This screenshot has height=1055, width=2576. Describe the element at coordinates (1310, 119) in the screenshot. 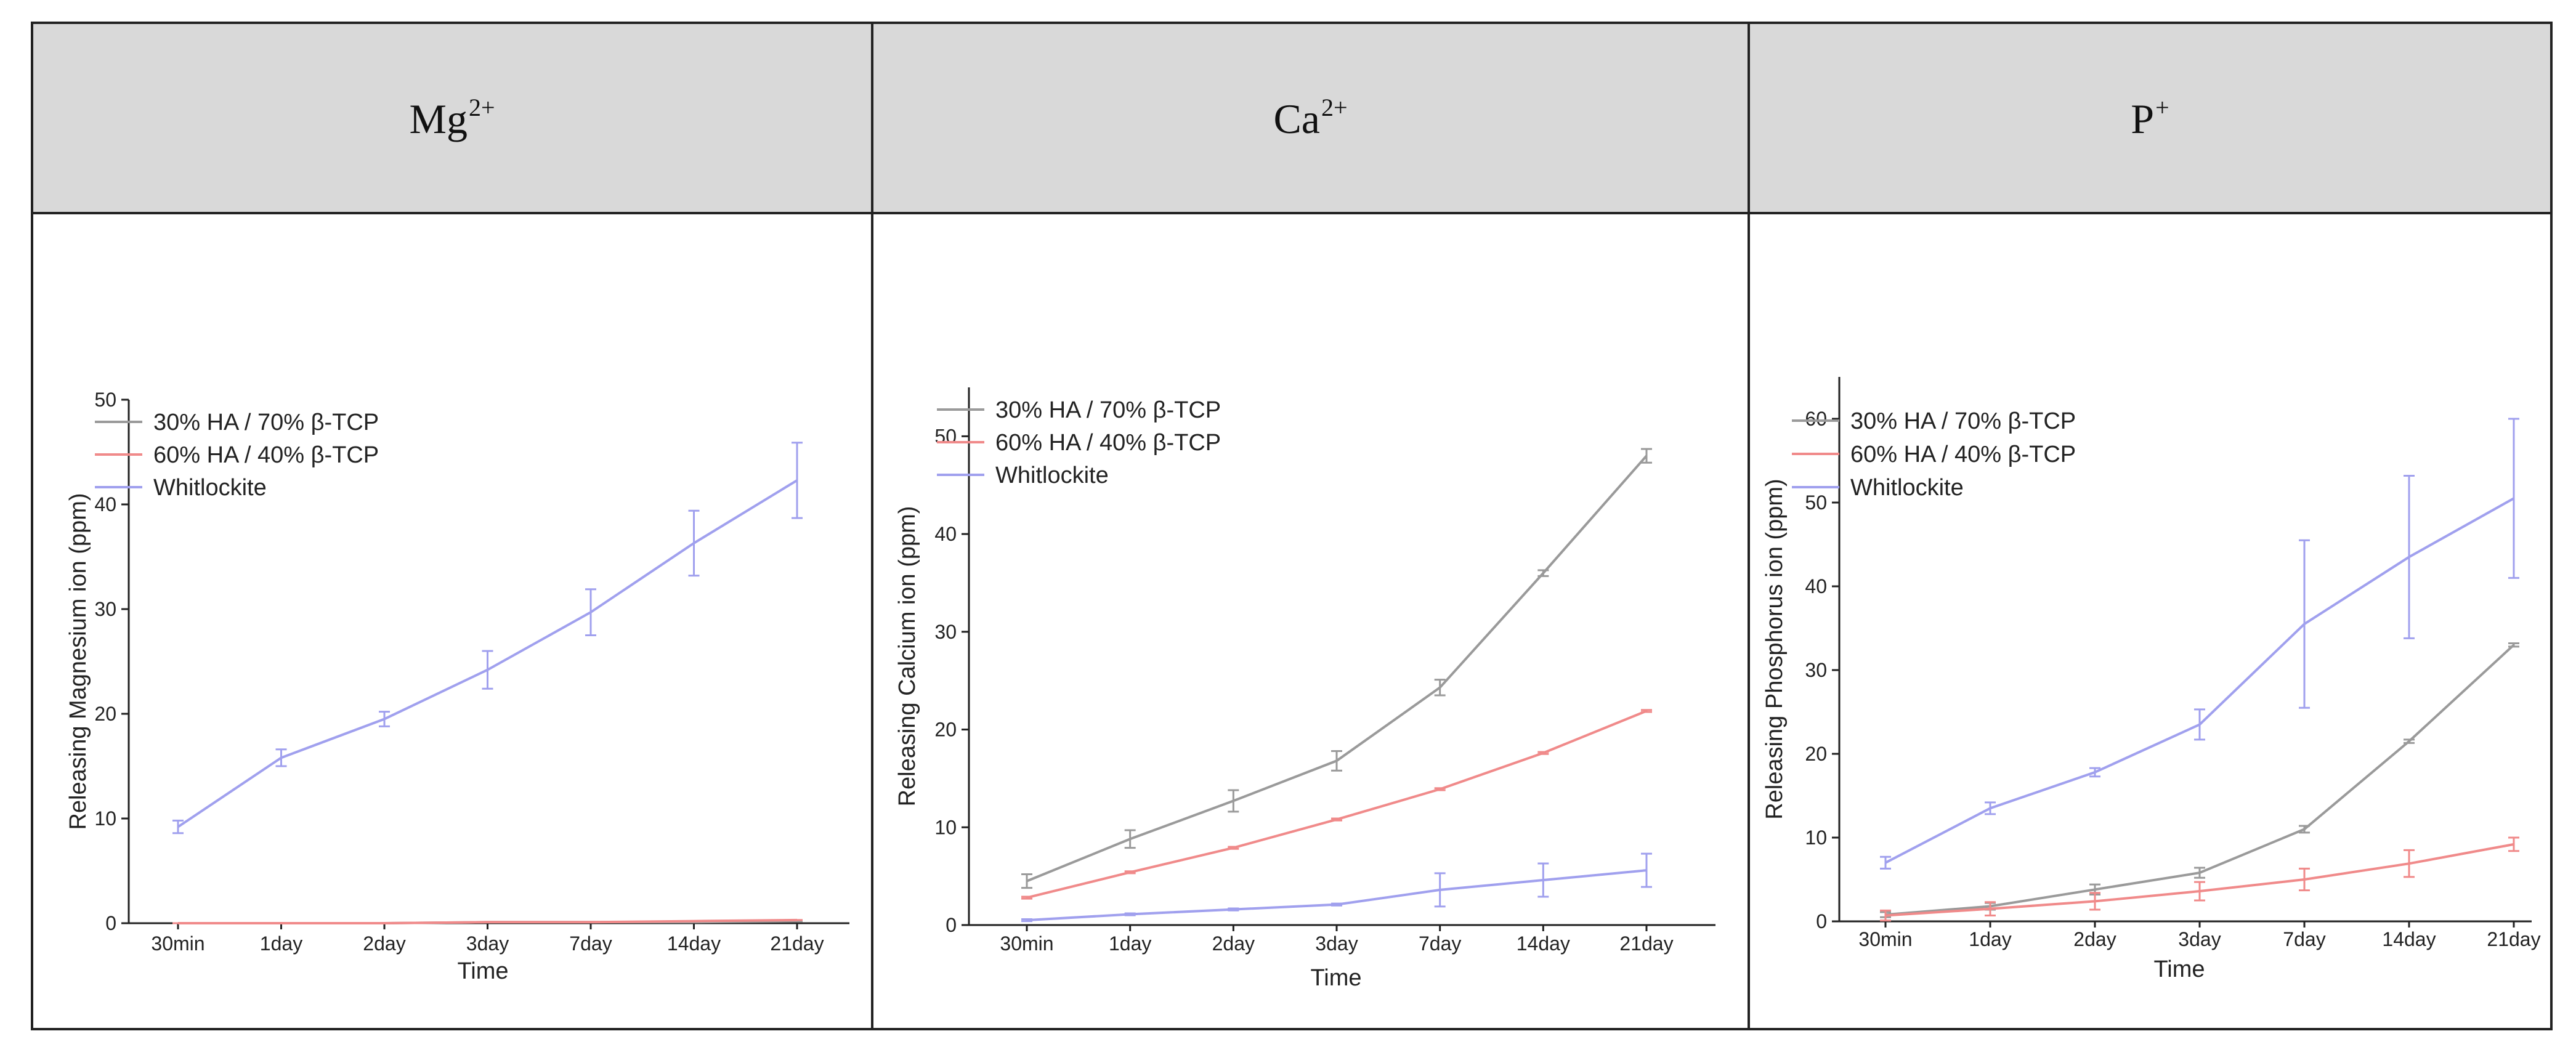

I see `header-cell-ca: Ca2+` at that location.